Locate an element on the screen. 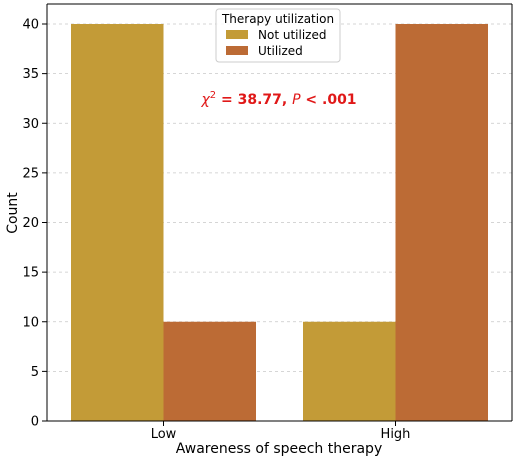  x-tick-label: Low is located at coordinates (164, 434).